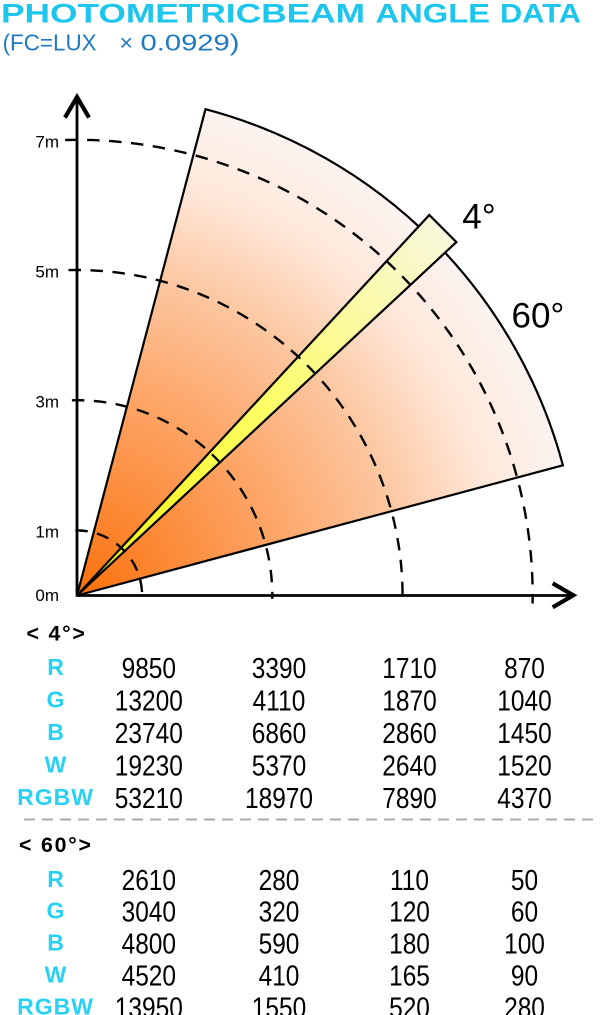 The height and width of the screenshot is (1015, 600). What do you see at coordinates (524, 766) in the screenshot?
I see `svg-text: 1520` at bounding box center [524, 766].